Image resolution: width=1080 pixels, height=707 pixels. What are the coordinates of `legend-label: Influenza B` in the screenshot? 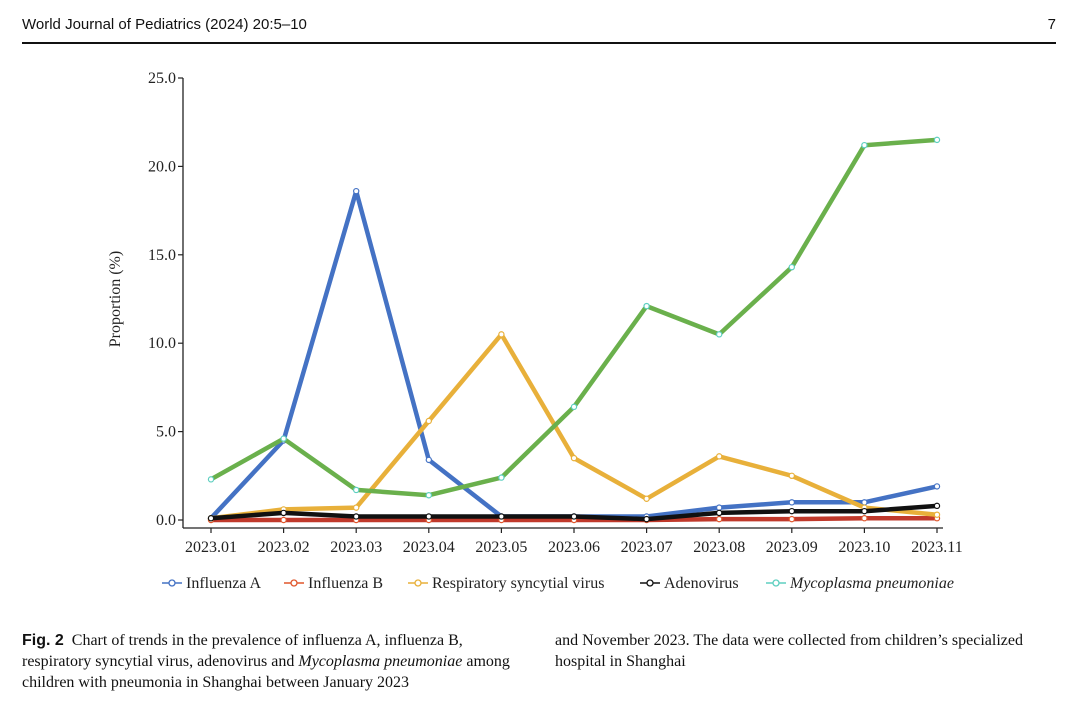 It's located at (345, 583).